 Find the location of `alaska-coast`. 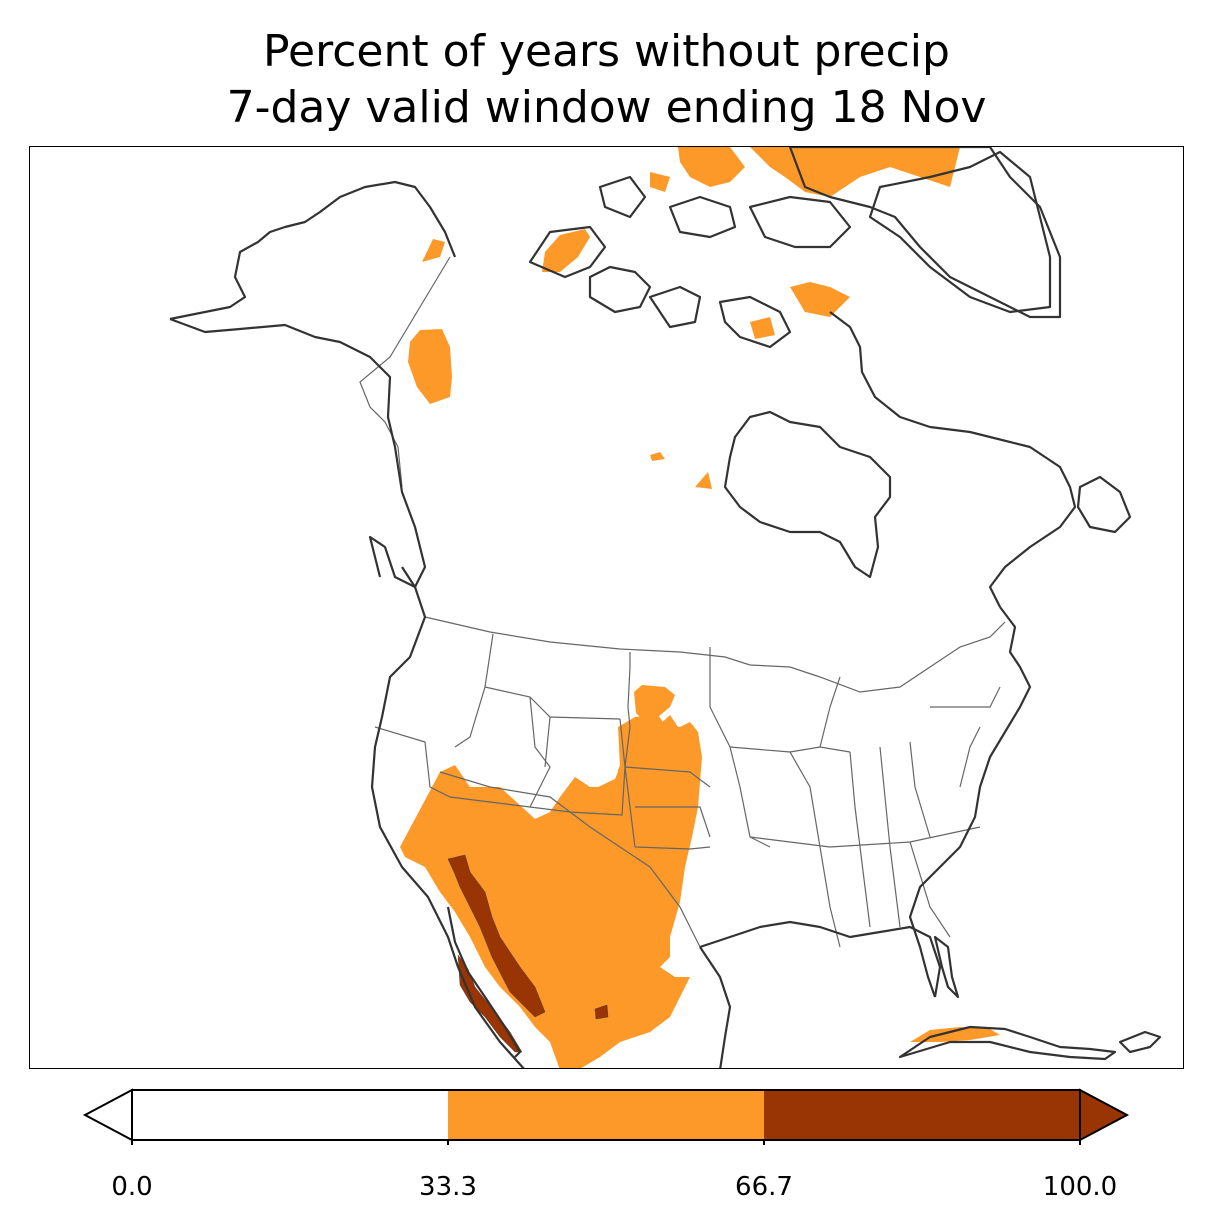

alaska-coast is located at coordinates (313, 384).